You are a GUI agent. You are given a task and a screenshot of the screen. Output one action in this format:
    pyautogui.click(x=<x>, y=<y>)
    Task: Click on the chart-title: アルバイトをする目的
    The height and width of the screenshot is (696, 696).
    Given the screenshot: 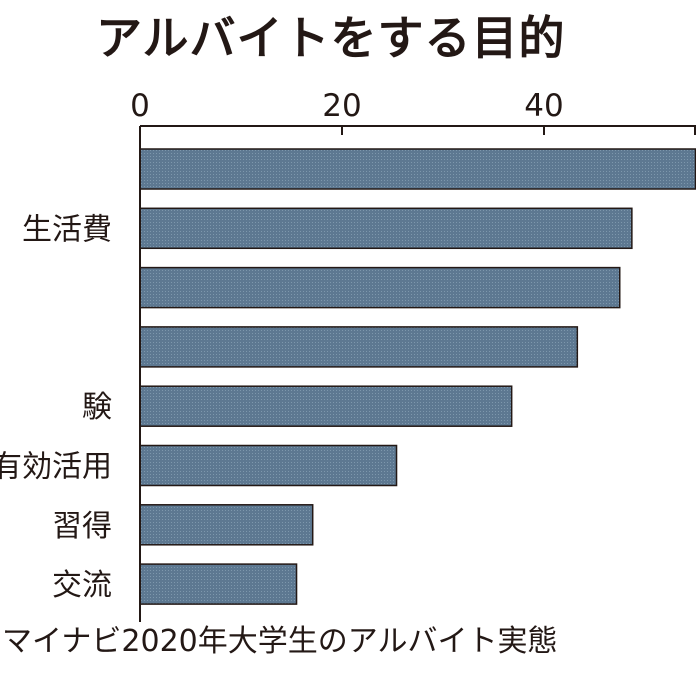 What is the action you would take?
    pyautogui.click(x=331, y=38)
    